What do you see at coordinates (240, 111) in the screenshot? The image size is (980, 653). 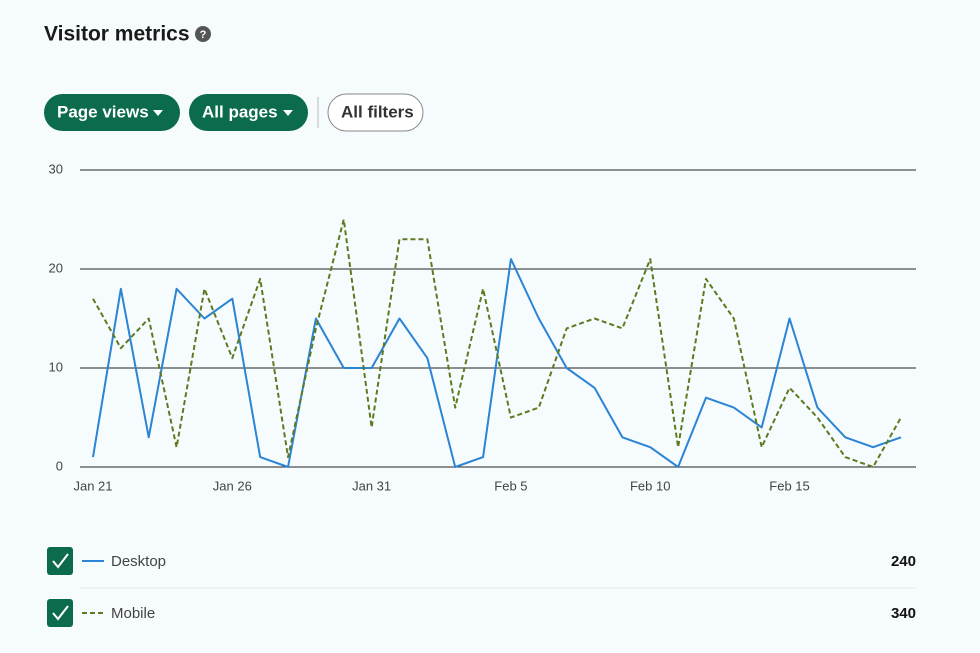 I see `button-label: All pages` at bounding box center [240, 111].